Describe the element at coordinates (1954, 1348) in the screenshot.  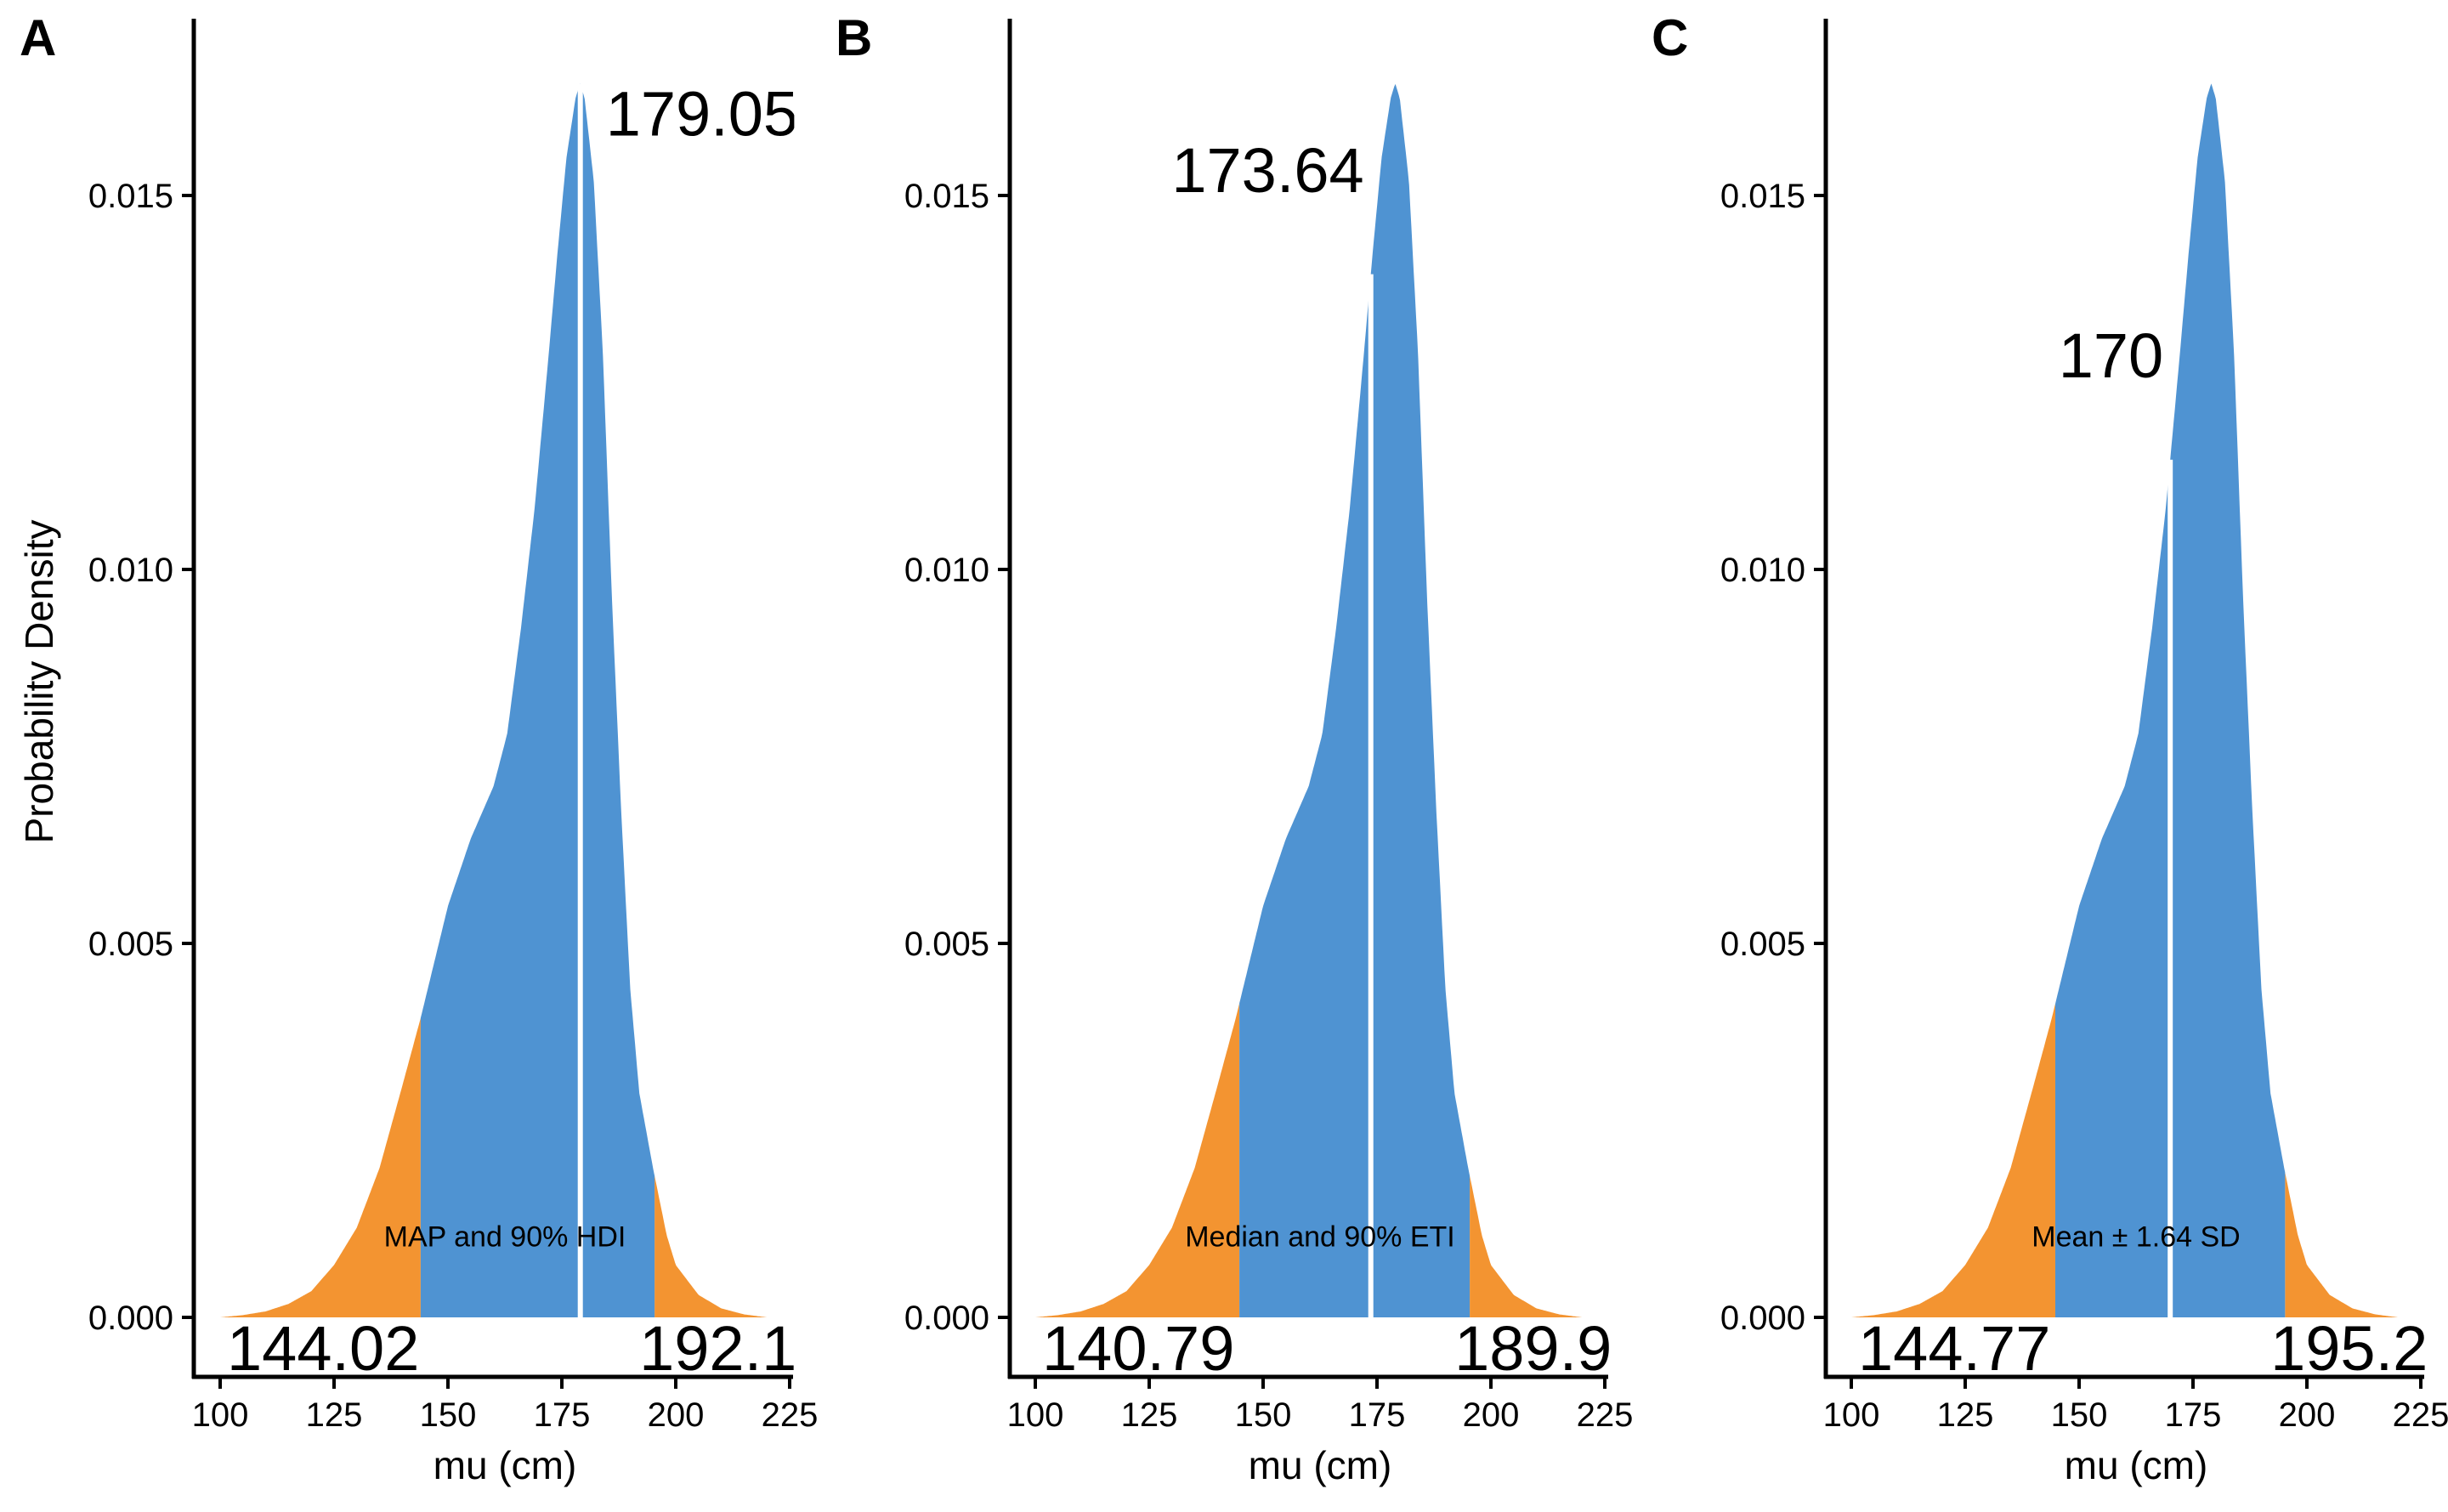
I see `lower-bound-label: 144.77` at that location.